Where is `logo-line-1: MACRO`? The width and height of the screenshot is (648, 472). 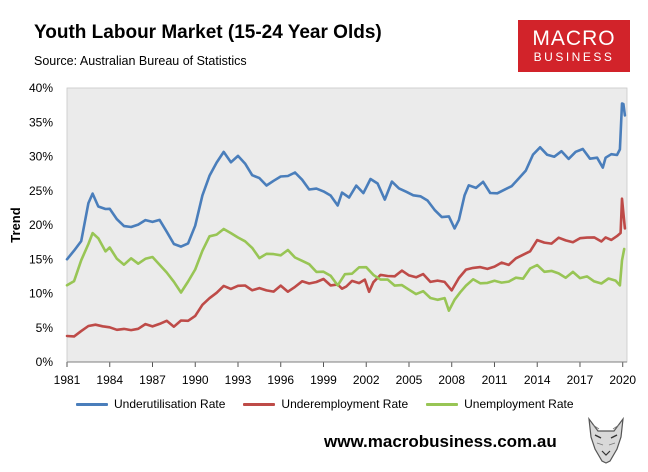 logo-line-1: MACRO is located at coordinates (574, 38).